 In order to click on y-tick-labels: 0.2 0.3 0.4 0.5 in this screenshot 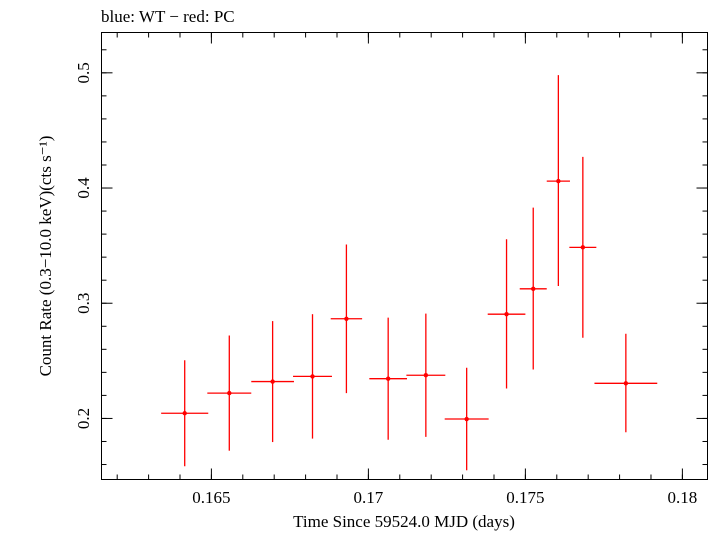, I will do `click(83, 245)`.